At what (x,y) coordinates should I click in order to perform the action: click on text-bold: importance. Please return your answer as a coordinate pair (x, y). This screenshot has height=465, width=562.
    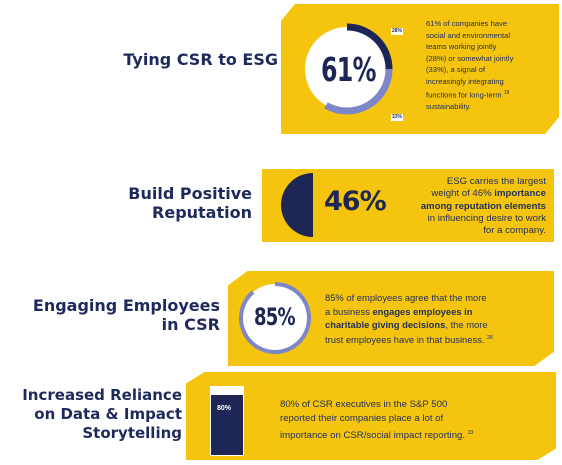
    Looking at the image, I should click on (520, 194).